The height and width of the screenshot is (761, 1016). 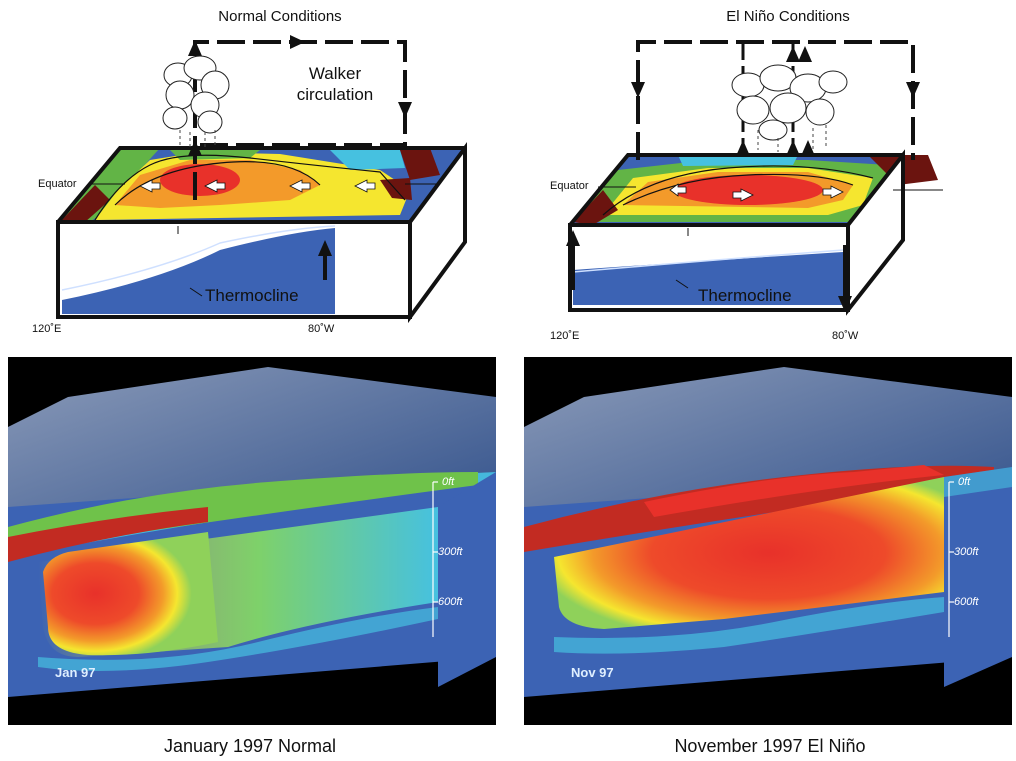 What do you see at coordinates (297, 42) in the screenshot?
I see `arrow-right-icon` at bounding box center [297, 42].